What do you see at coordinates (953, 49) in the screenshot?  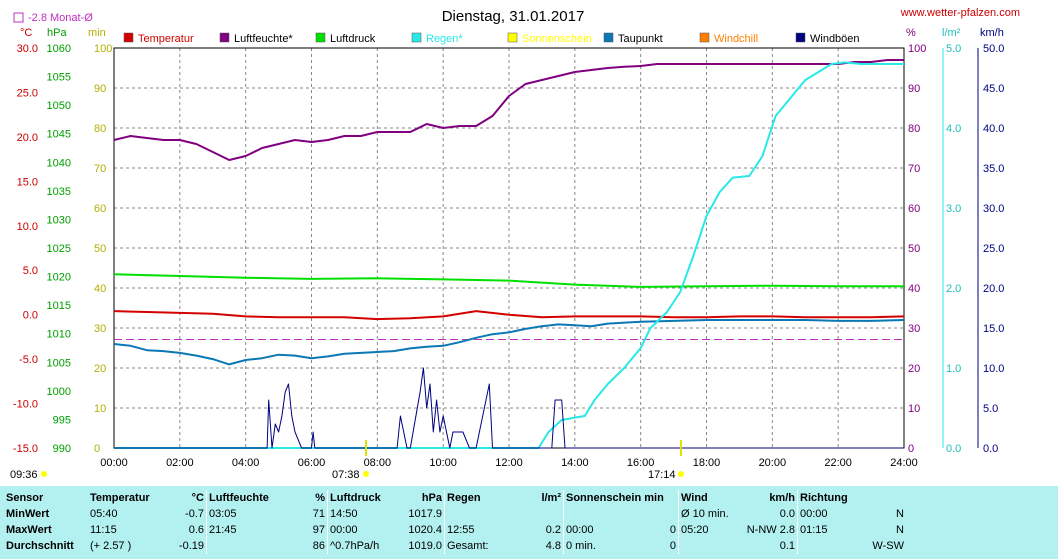 I see `rain-tick-label: 5.0` at bounding box center [953, 49].